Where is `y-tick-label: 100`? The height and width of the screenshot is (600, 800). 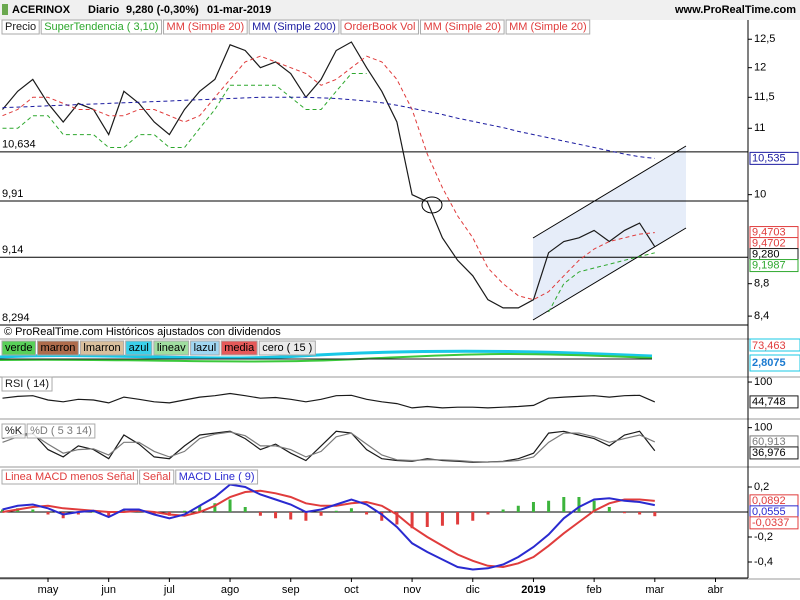
y-tick-label: 100 is located at coordinates (763, 382).